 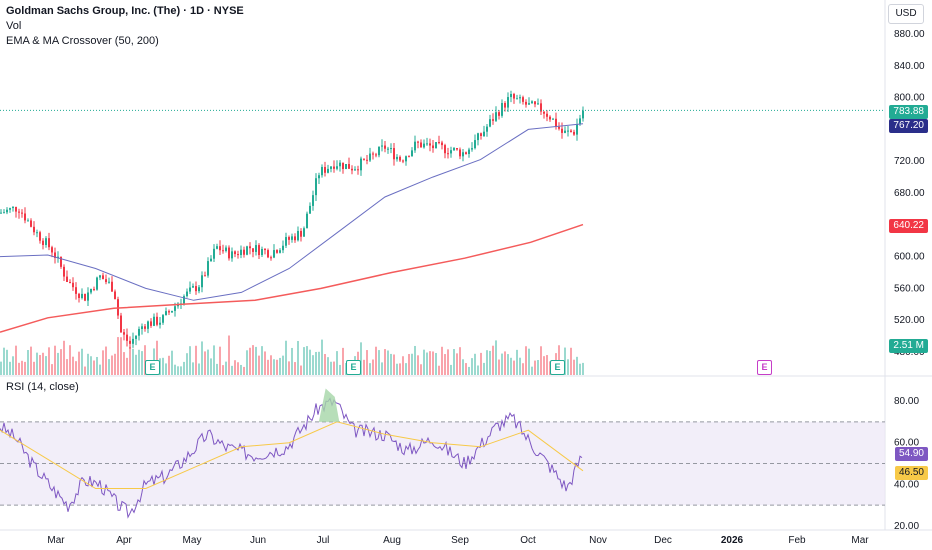 What do you see at coordinates (764, 367) in the screenshot?
I see `earnings-marker-upcoming: E` at bounding box center [764, 367].